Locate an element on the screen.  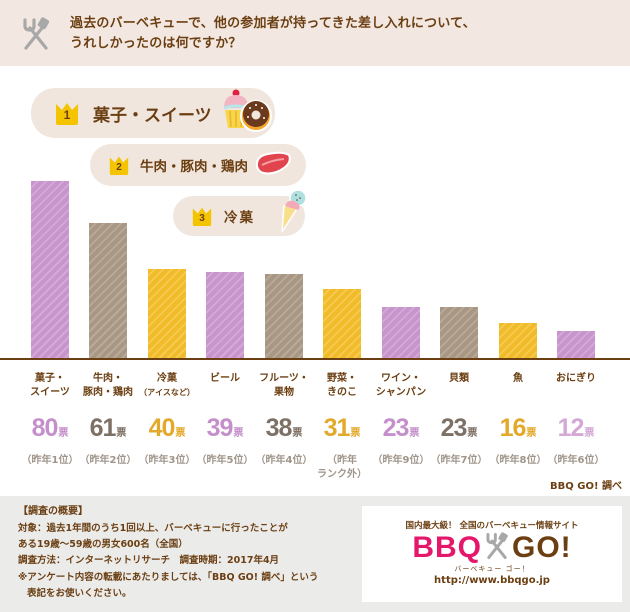
bbqgo-logo: BBQ GO! is located at coordinates (492, 547).